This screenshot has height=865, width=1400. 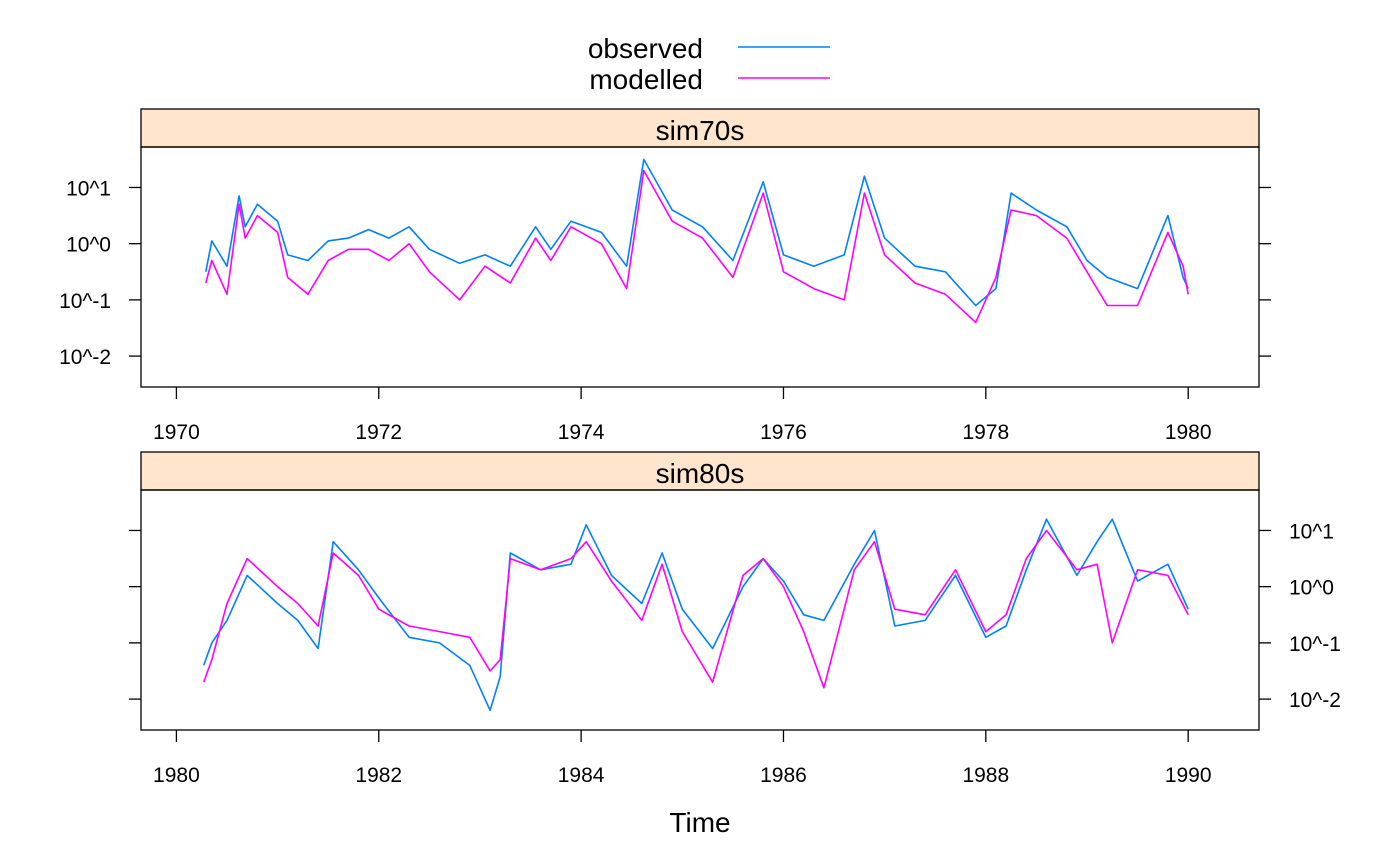 What do you see at coordinates (646, 79) in the screenshot?
I see `legend-label-modelled: modelled` at bounding box center [646, 79].